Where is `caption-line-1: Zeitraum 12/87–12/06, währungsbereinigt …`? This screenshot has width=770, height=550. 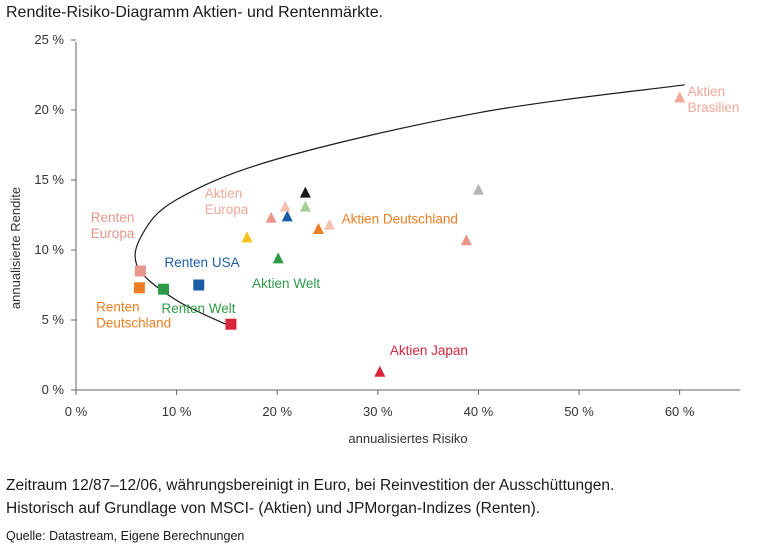
caption-line-1: Zeitraum 12/87–12/06, währungsbereinigt … is located at coordinates (310, 485).